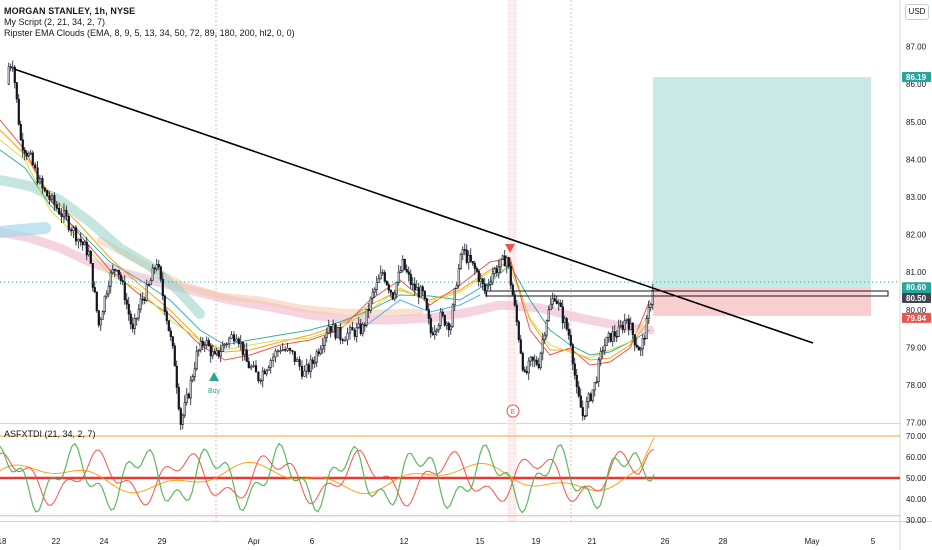 This screenshot has width=932, height=550. What do you see at coordinates (687, 293) in the screenshot?
I see `resistance-box` at bounding box center [687, 293].